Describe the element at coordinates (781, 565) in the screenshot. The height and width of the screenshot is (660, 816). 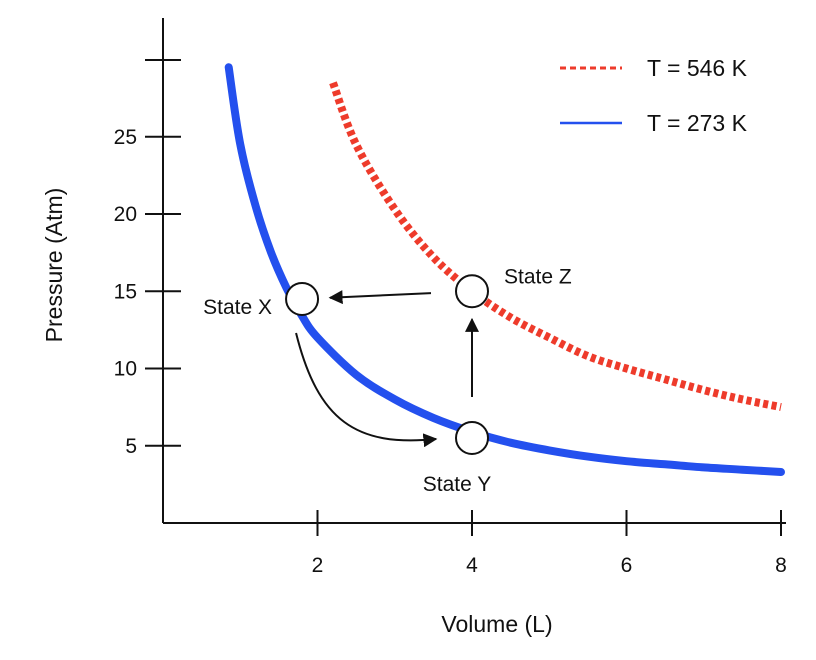
I see `x-tick-label-8: 8` at that location.